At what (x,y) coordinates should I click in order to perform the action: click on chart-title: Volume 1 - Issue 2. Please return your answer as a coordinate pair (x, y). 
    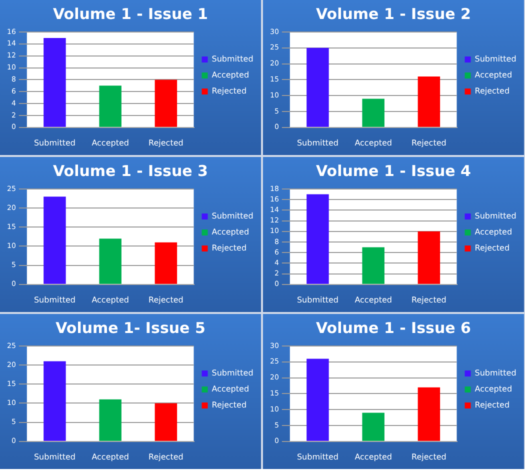
    Looking at the image, I should click on (393, 13).